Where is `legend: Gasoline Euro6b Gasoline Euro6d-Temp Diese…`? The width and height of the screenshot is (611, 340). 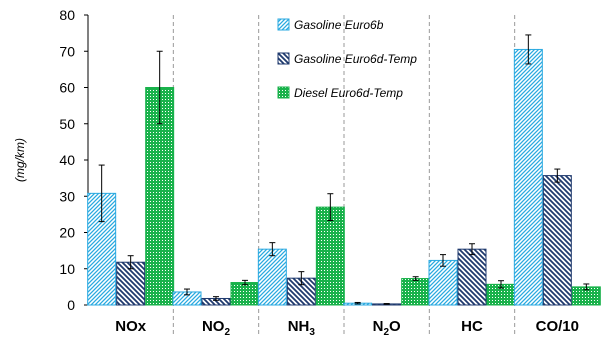
legend: Gasoline Euro6b Gasoline Euro6d-Temp Diese… is located at coordinates (347, 59).